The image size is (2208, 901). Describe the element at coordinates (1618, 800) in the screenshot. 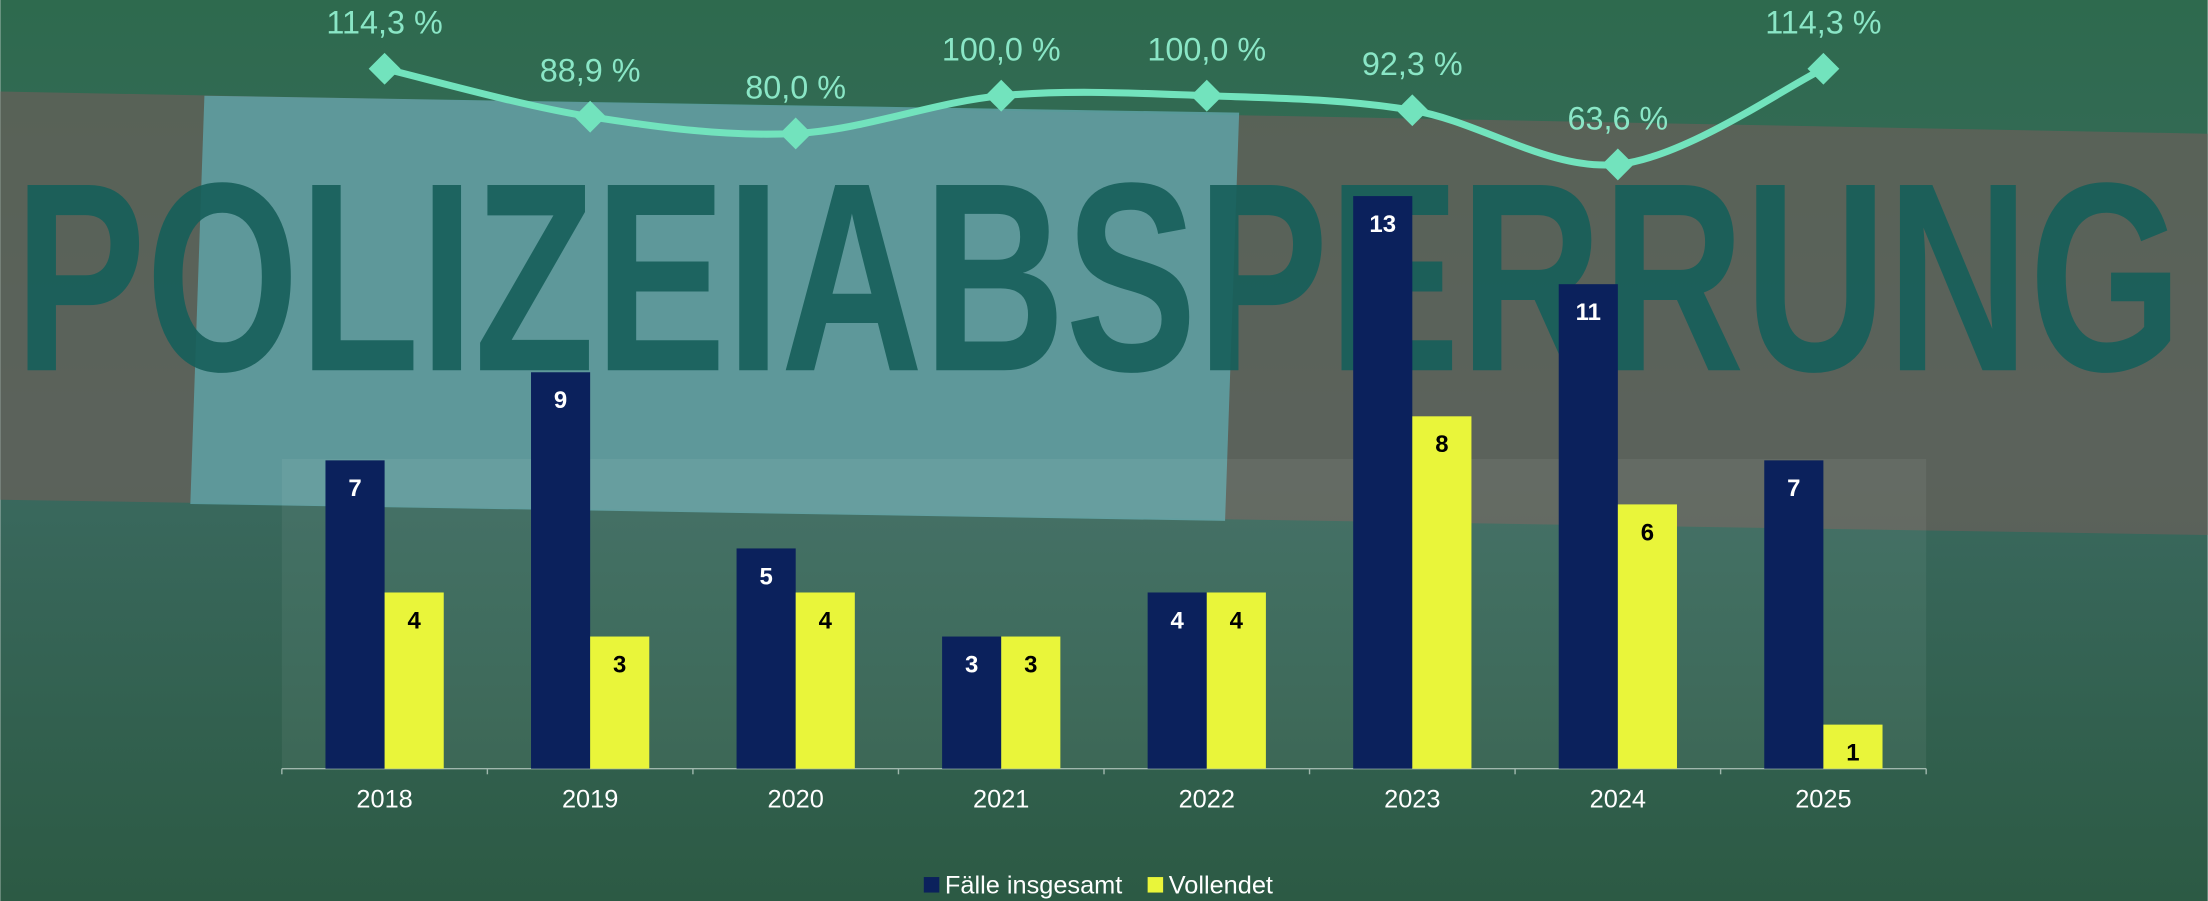

I see `x-tick-label: 2024` at that location.